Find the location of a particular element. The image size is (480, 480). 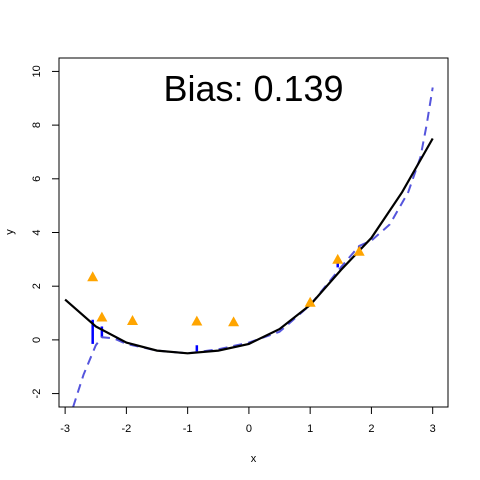

x-tick-label: -1 is located at coordinates (188, 429).